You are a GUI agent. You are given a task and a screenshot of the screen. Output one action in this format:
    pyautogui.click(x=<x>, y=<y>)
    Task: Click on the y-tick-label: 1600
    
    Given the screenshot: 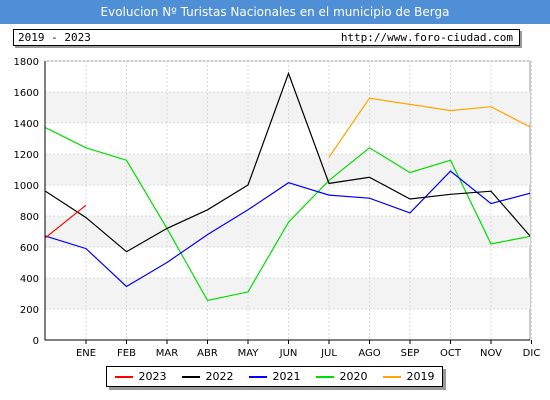 What is the action you would take?
    pyautogui.click(x=26, y=93)
    